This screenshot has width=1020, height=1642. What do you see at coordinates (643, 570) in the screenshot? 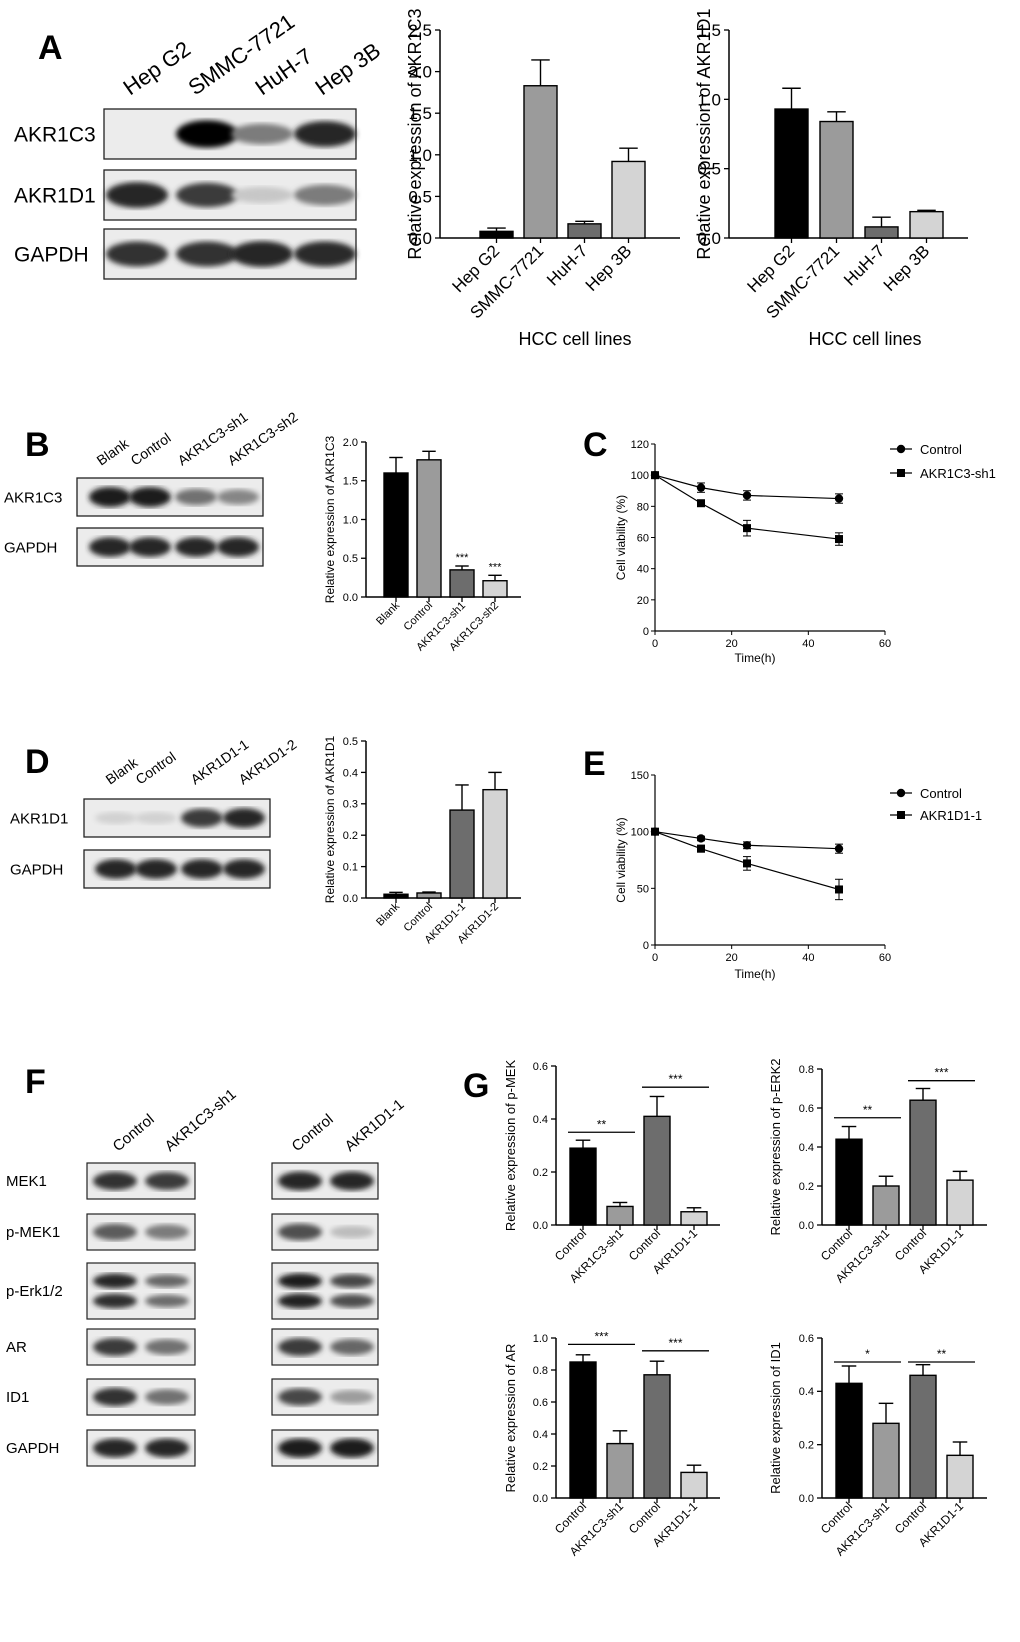
I see `y-tick-label: 40` at bounding box center [643, 570].